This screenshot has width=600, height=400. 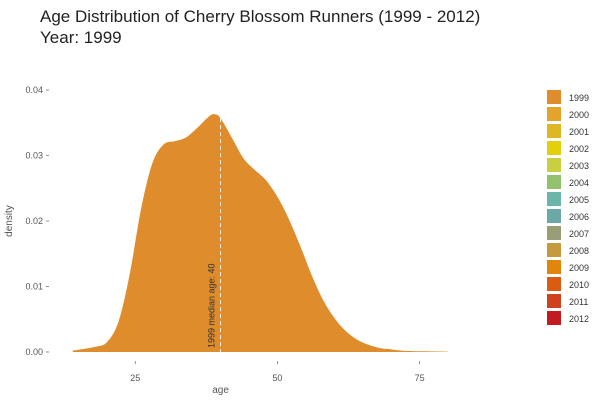 What do you see at coordinates (579, 115) in the screenshot?
I see `legend-label: 2000` at bounding box center [579, 115].